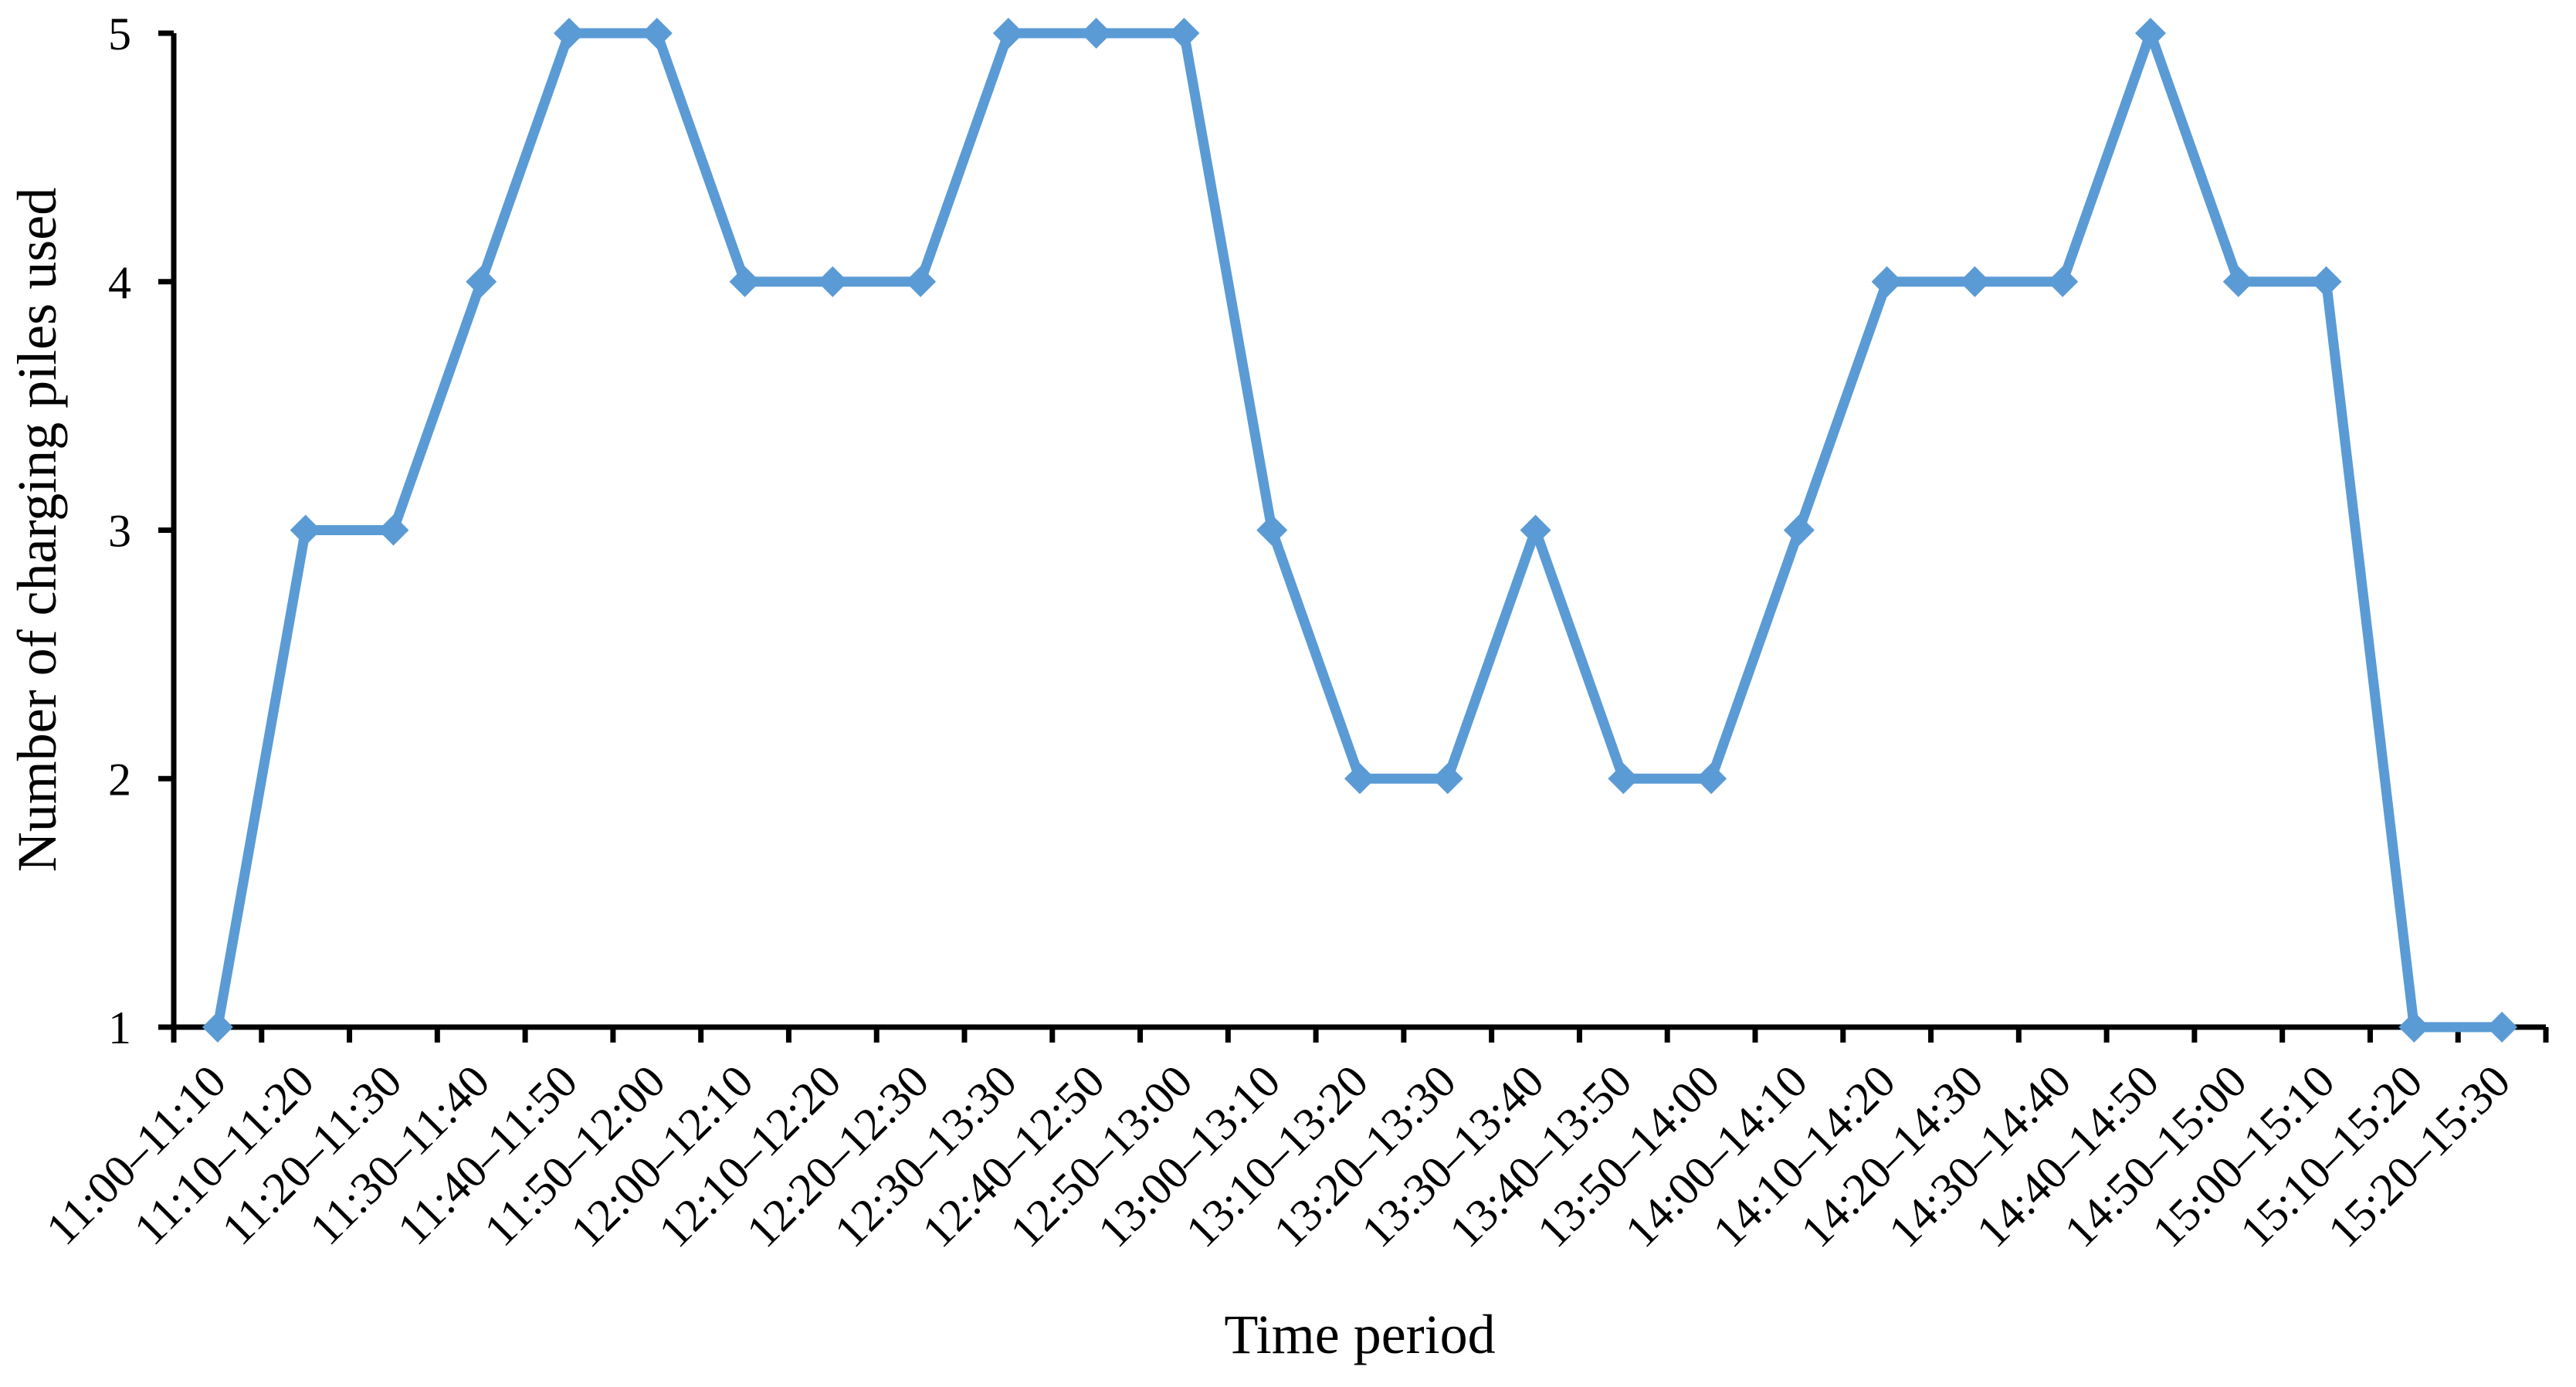 Image resolution: width=2576 pixels, height=1387 pixels. What do you see at coordinates (119, 33) in the screenshot?
I see `y-tick-label: 5` at bounding box center [119, 33].